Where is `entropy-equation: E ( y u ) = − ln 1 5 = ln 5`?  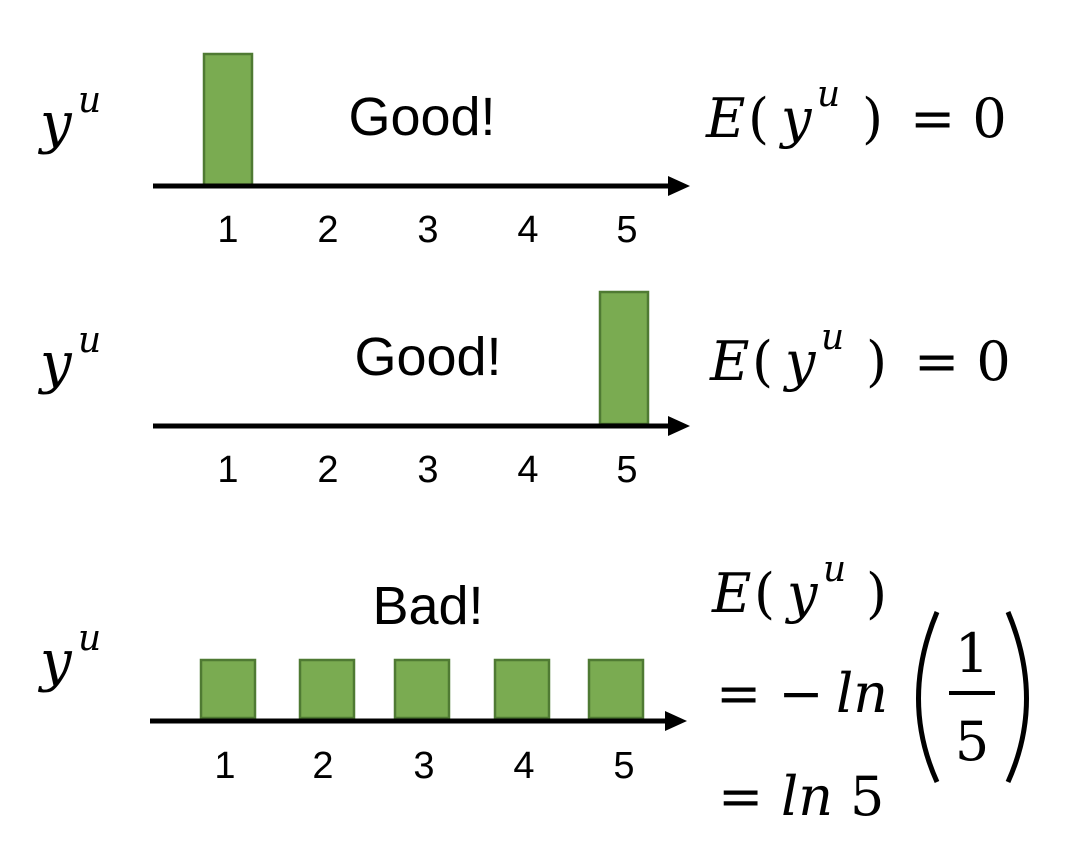
entropy-equation: E ( y u ) = − ln 1 5 = ln 5 is located at coordinates (870, 688).